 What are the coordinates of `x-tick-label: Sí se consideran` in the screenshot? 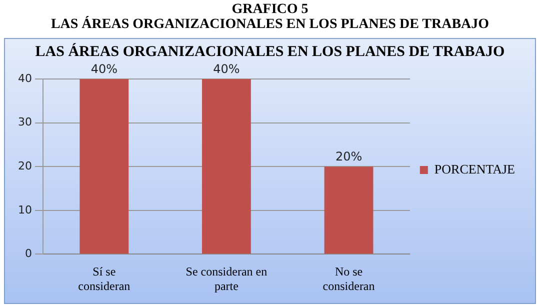 It's located at (104, 278).